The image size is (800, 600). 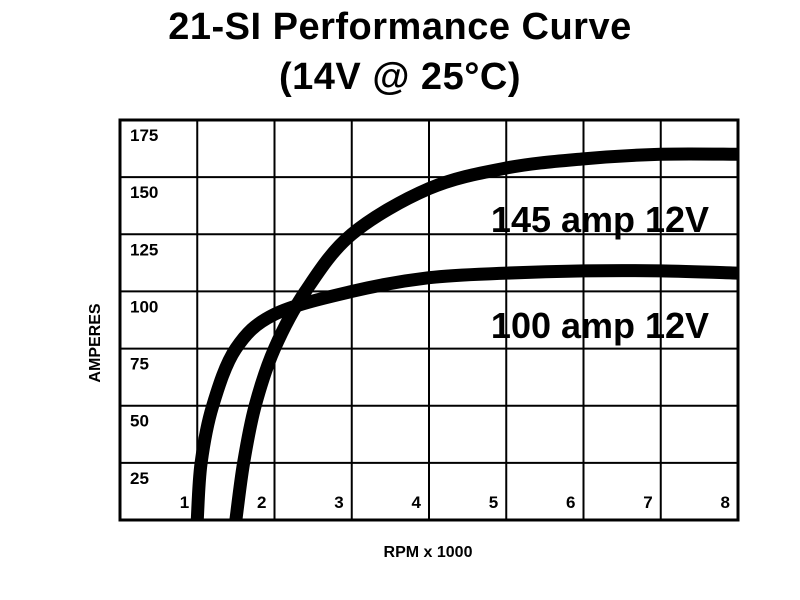 What do you see at coordinates (647, 502) in the screenshot?
I see `x-tick-label: 7` at bounding box center [647, 502].